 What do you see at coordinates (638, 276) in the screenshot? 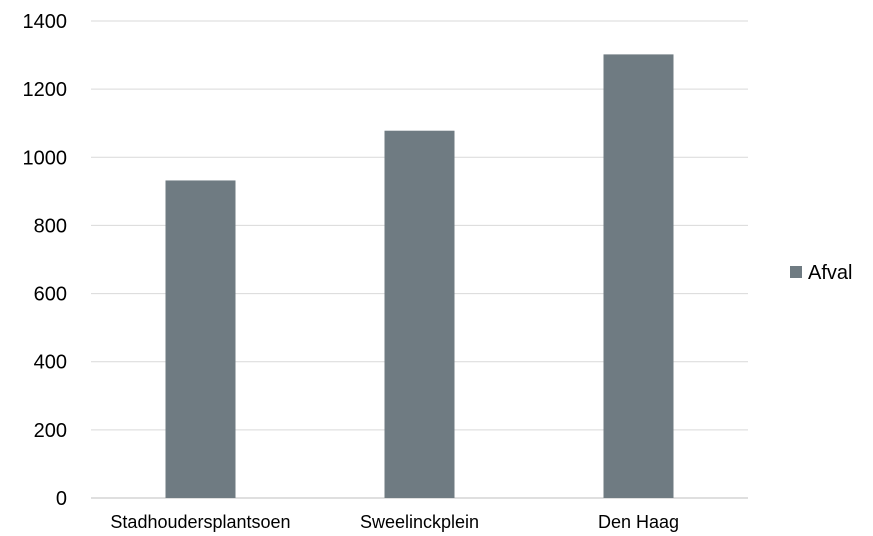
I see `bar-den-haag` at bounding box center [638, 276].